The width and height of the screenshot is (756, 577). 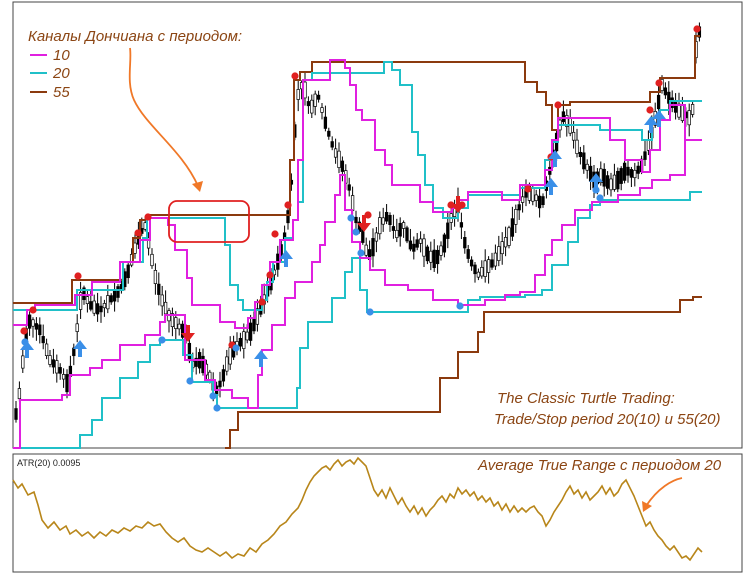 I want to click on atr-indicator-label: ATR(20) 0.0095, so click(x=48, y=463).